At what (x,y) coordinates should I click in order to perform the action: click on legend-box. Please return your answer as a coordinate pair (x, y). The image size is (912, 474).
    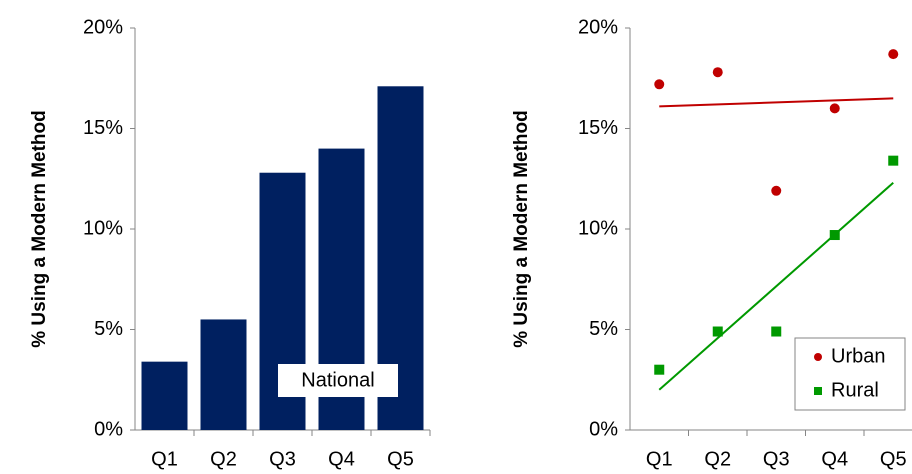
    Looking at the image, I should click on (850, 374).